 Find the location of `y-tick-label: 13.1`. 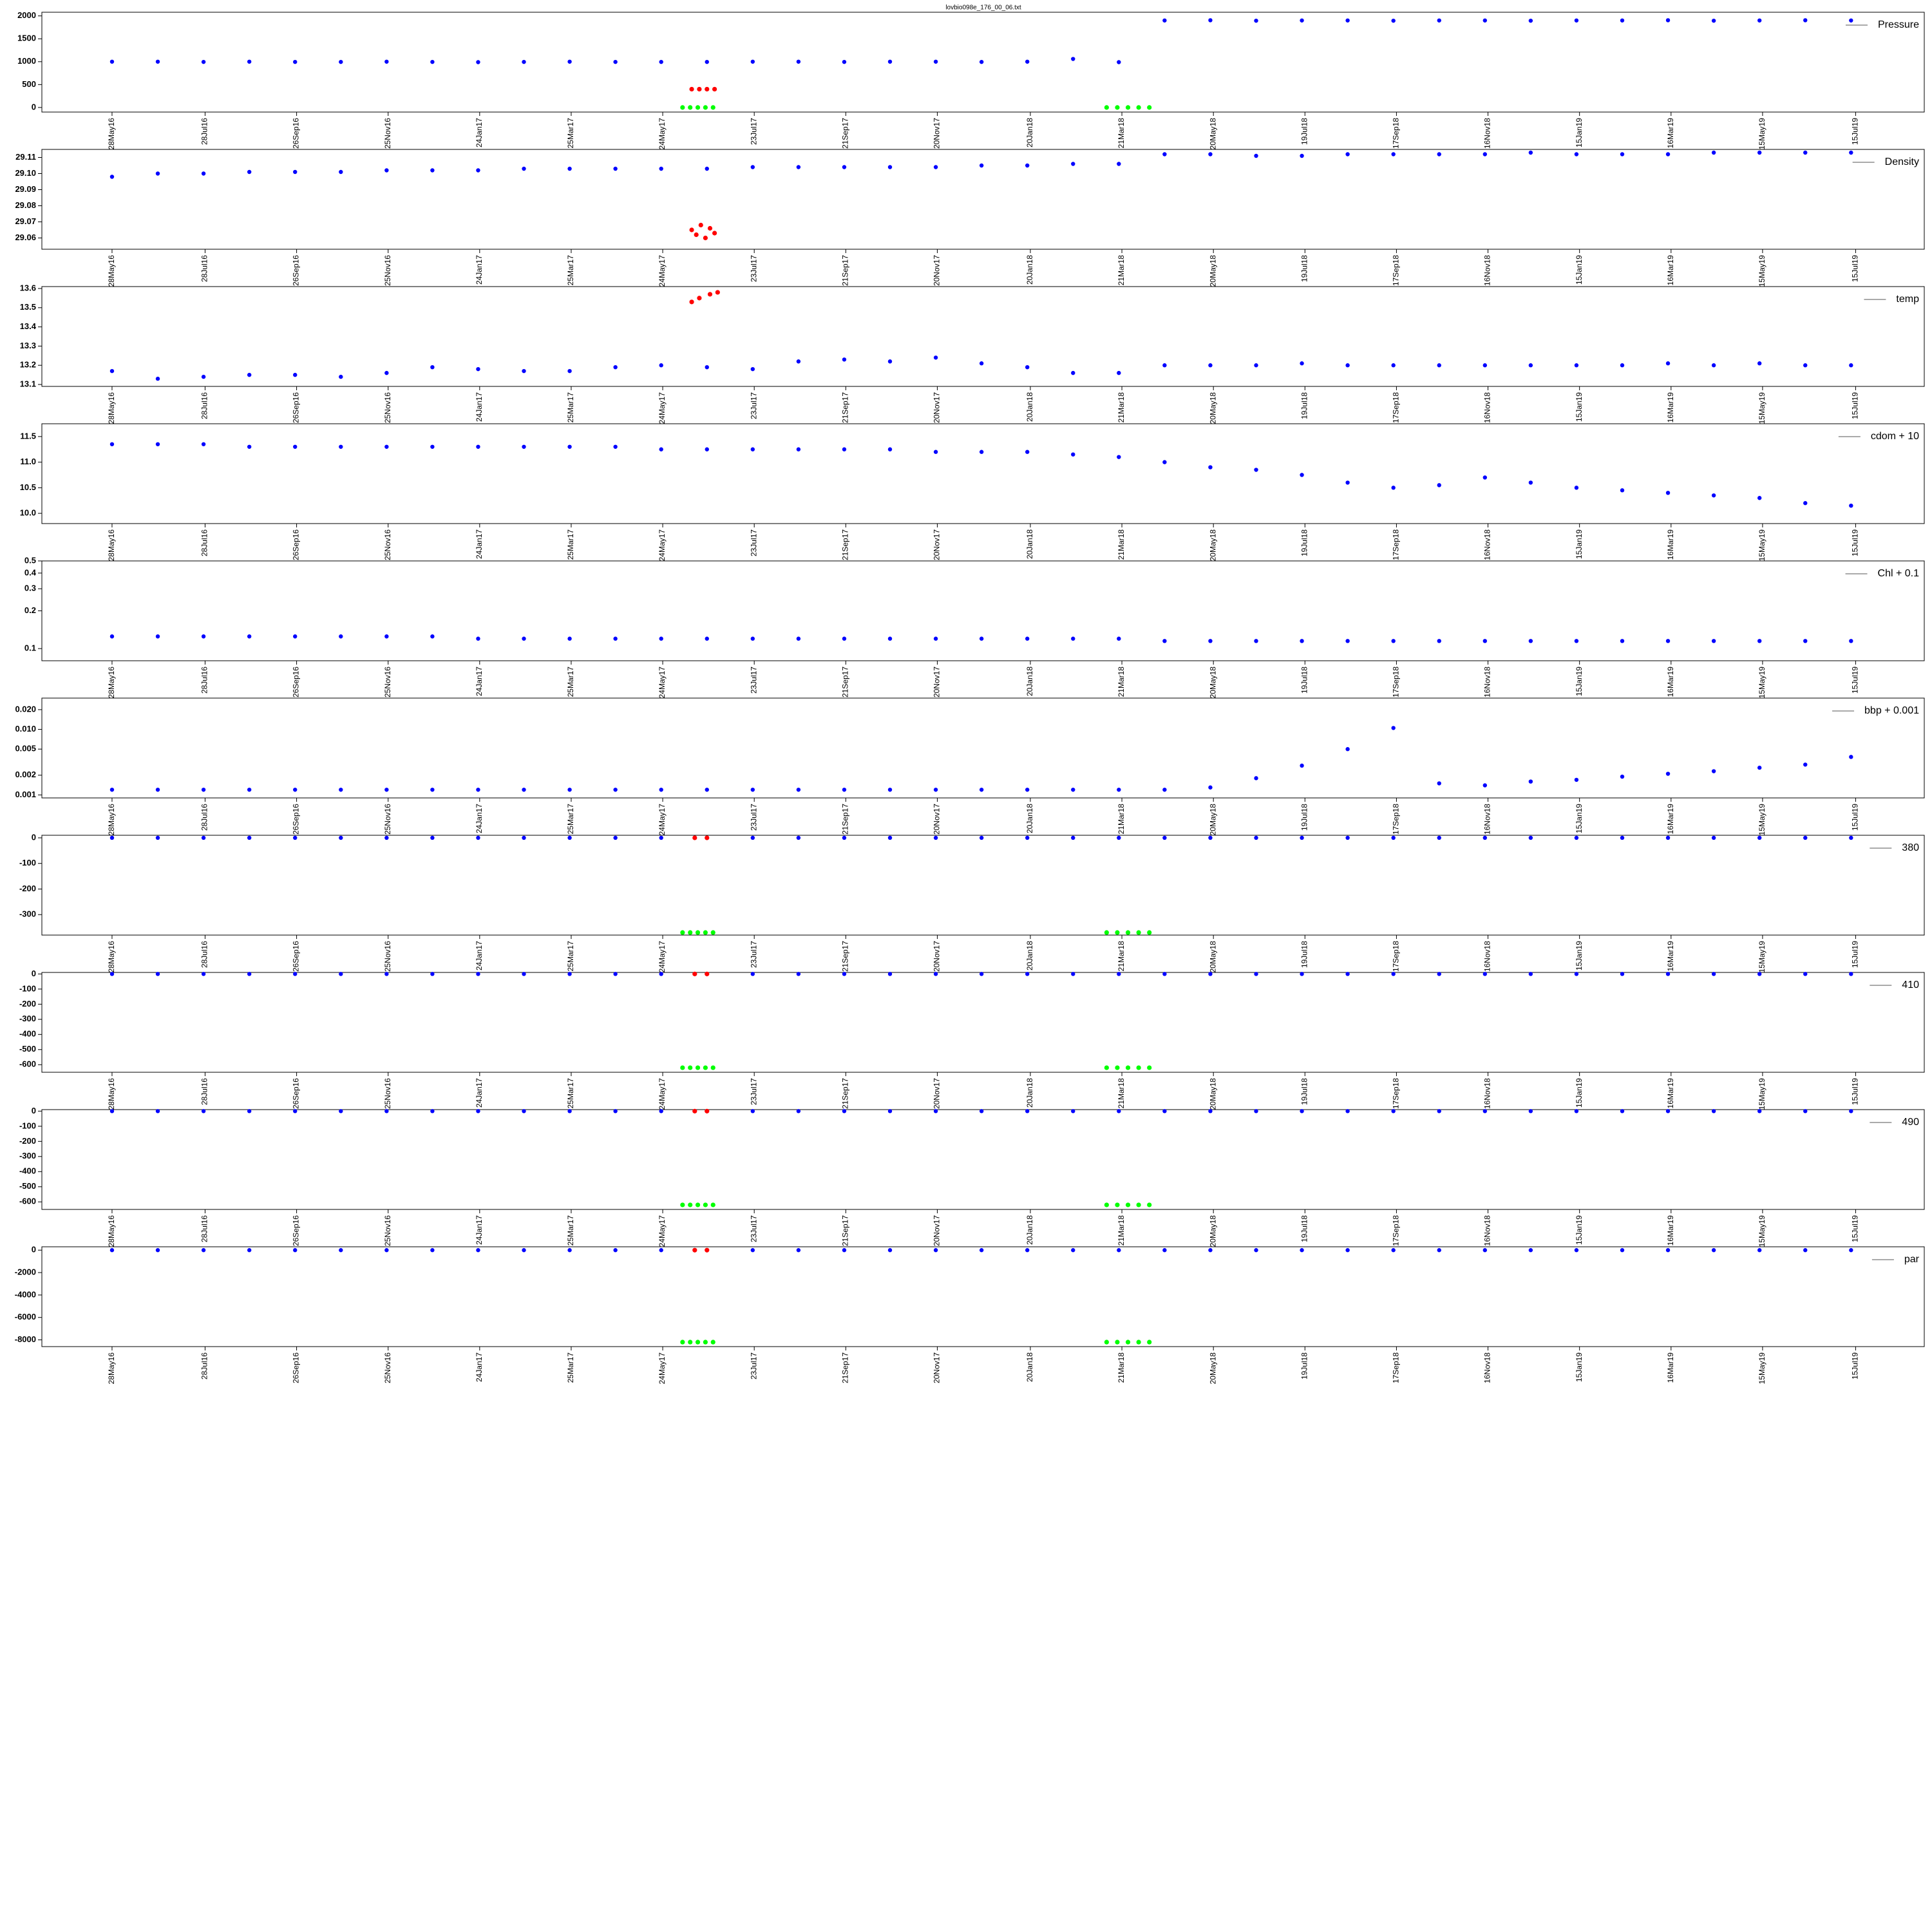

y-tick-label: 13.1 is located at coordinates (28, 383).